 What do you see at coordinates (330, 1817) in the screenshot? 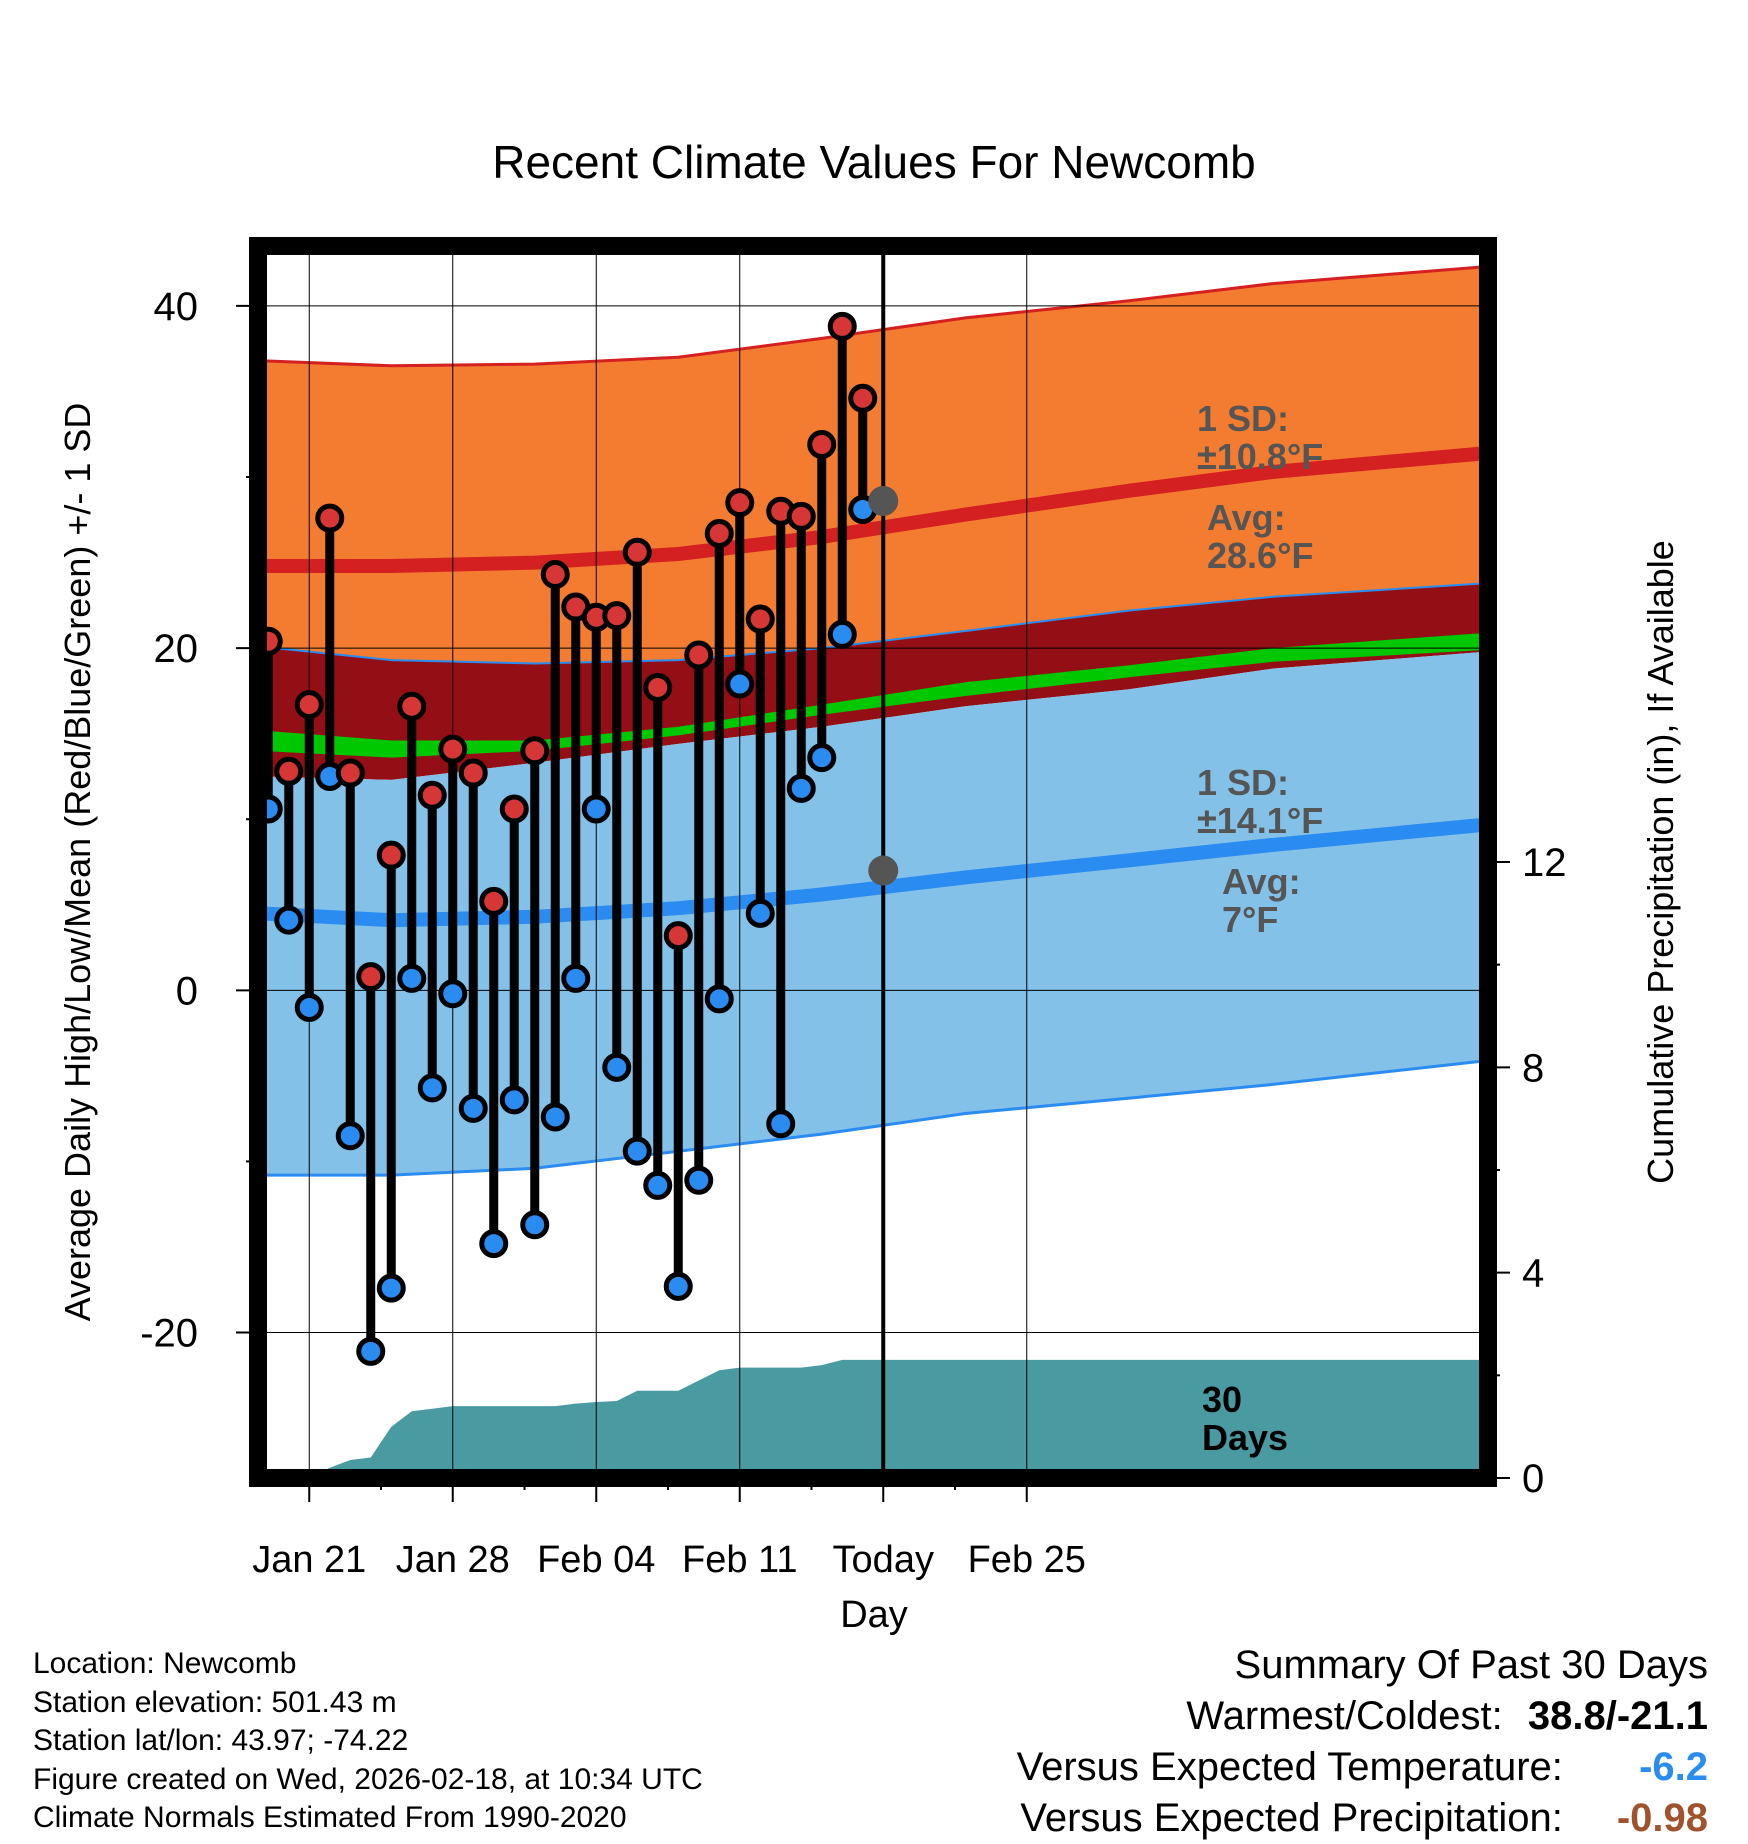
I see `normals-text: Climate Normals Estimated From 1990-2020` at bounding box center [330, 1817].